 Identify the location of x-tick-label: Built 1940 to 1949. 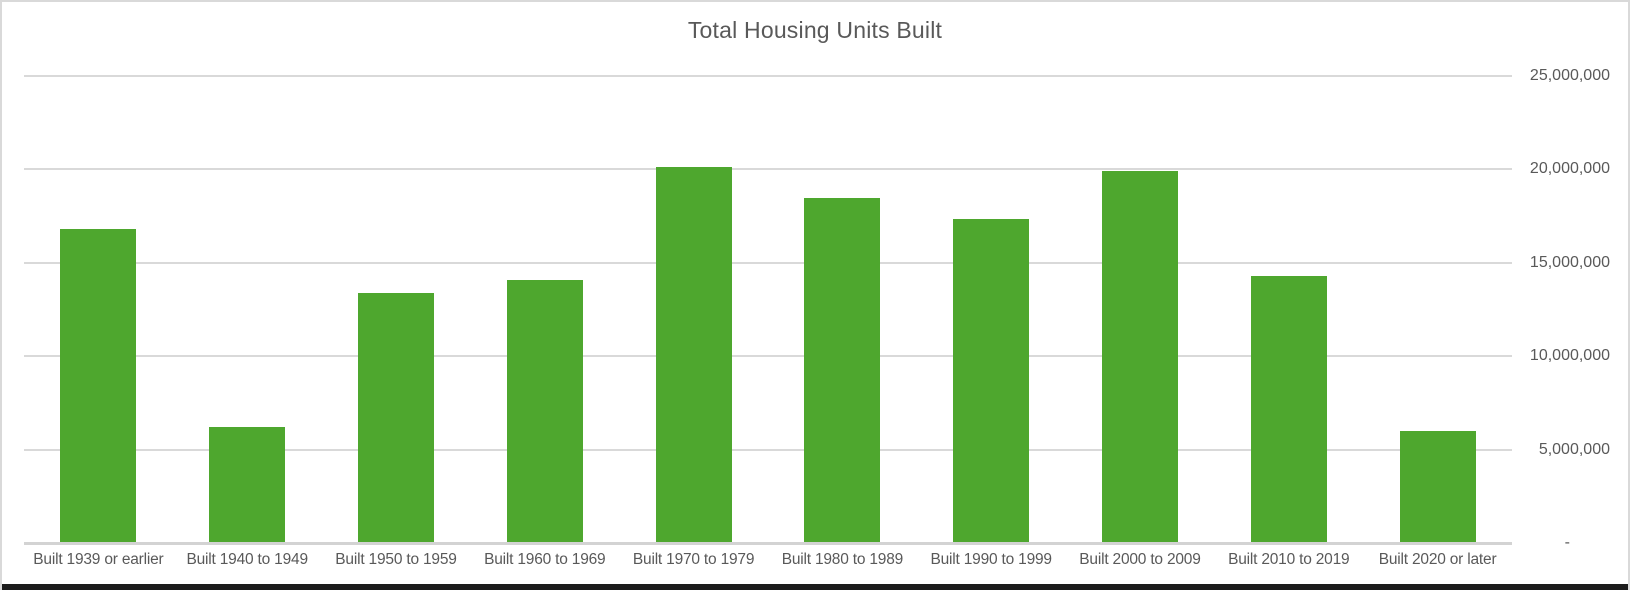
(247, 559).